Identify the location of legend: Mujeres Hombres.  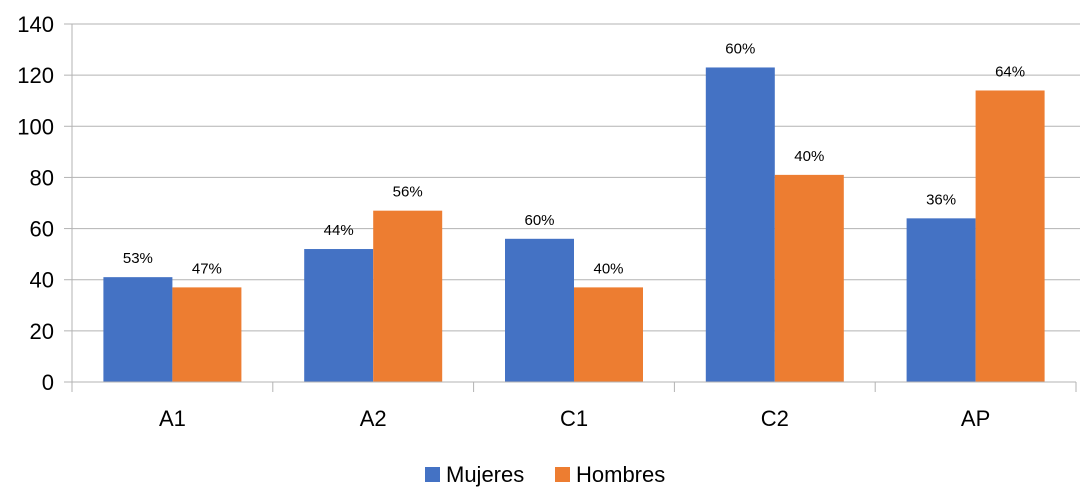
(545, 474).